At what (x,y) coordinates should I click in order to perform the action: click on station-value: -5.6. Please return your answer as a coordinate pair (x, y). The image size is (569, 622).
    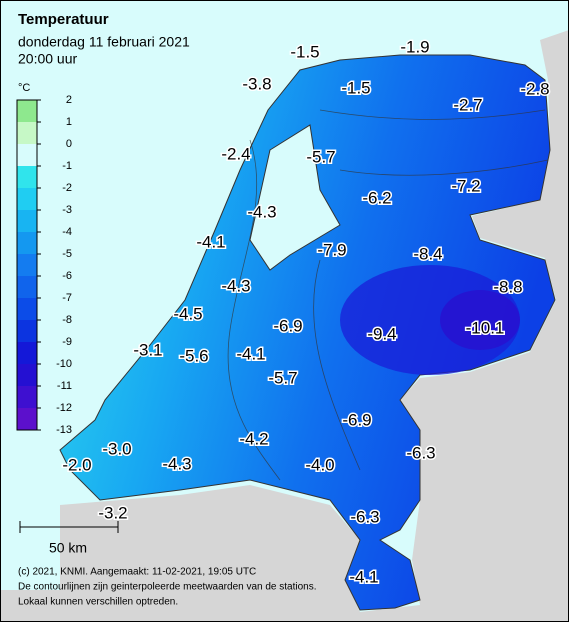
    Looking at the image, I should click on (193, 355).